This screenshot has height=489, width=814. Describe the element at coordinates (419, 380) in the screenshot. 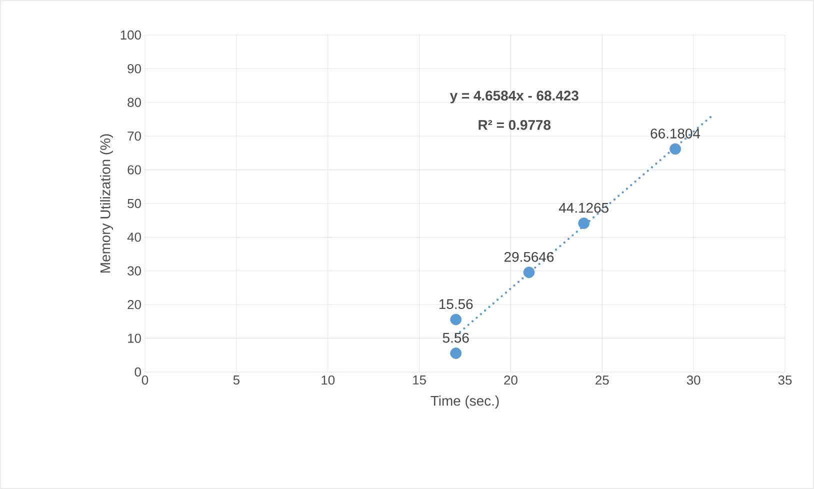

I see `x-tick-label: 15` at that location.